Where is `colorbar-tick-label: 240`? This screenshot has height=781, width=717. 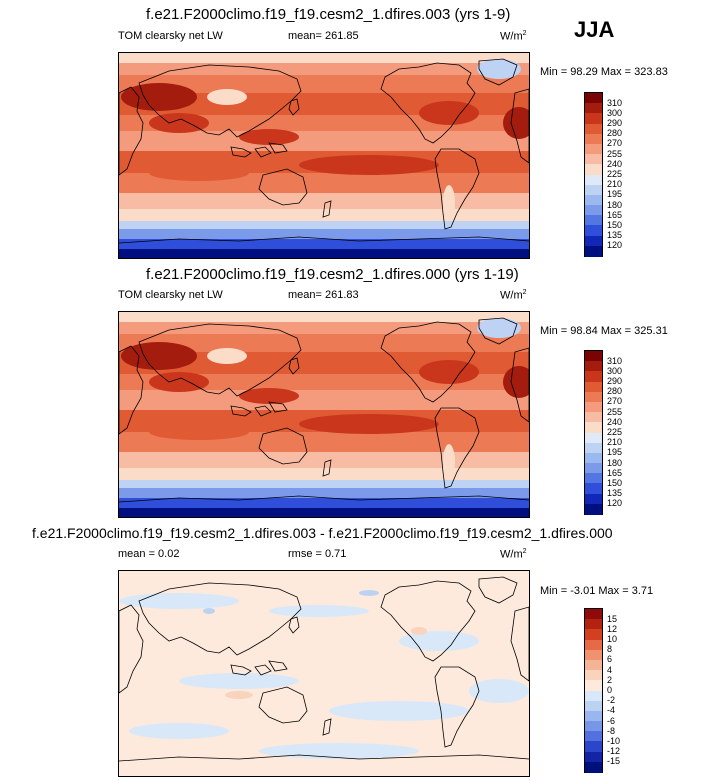 colorbar-tick-label: 240 is located at coordinates (615, 421).